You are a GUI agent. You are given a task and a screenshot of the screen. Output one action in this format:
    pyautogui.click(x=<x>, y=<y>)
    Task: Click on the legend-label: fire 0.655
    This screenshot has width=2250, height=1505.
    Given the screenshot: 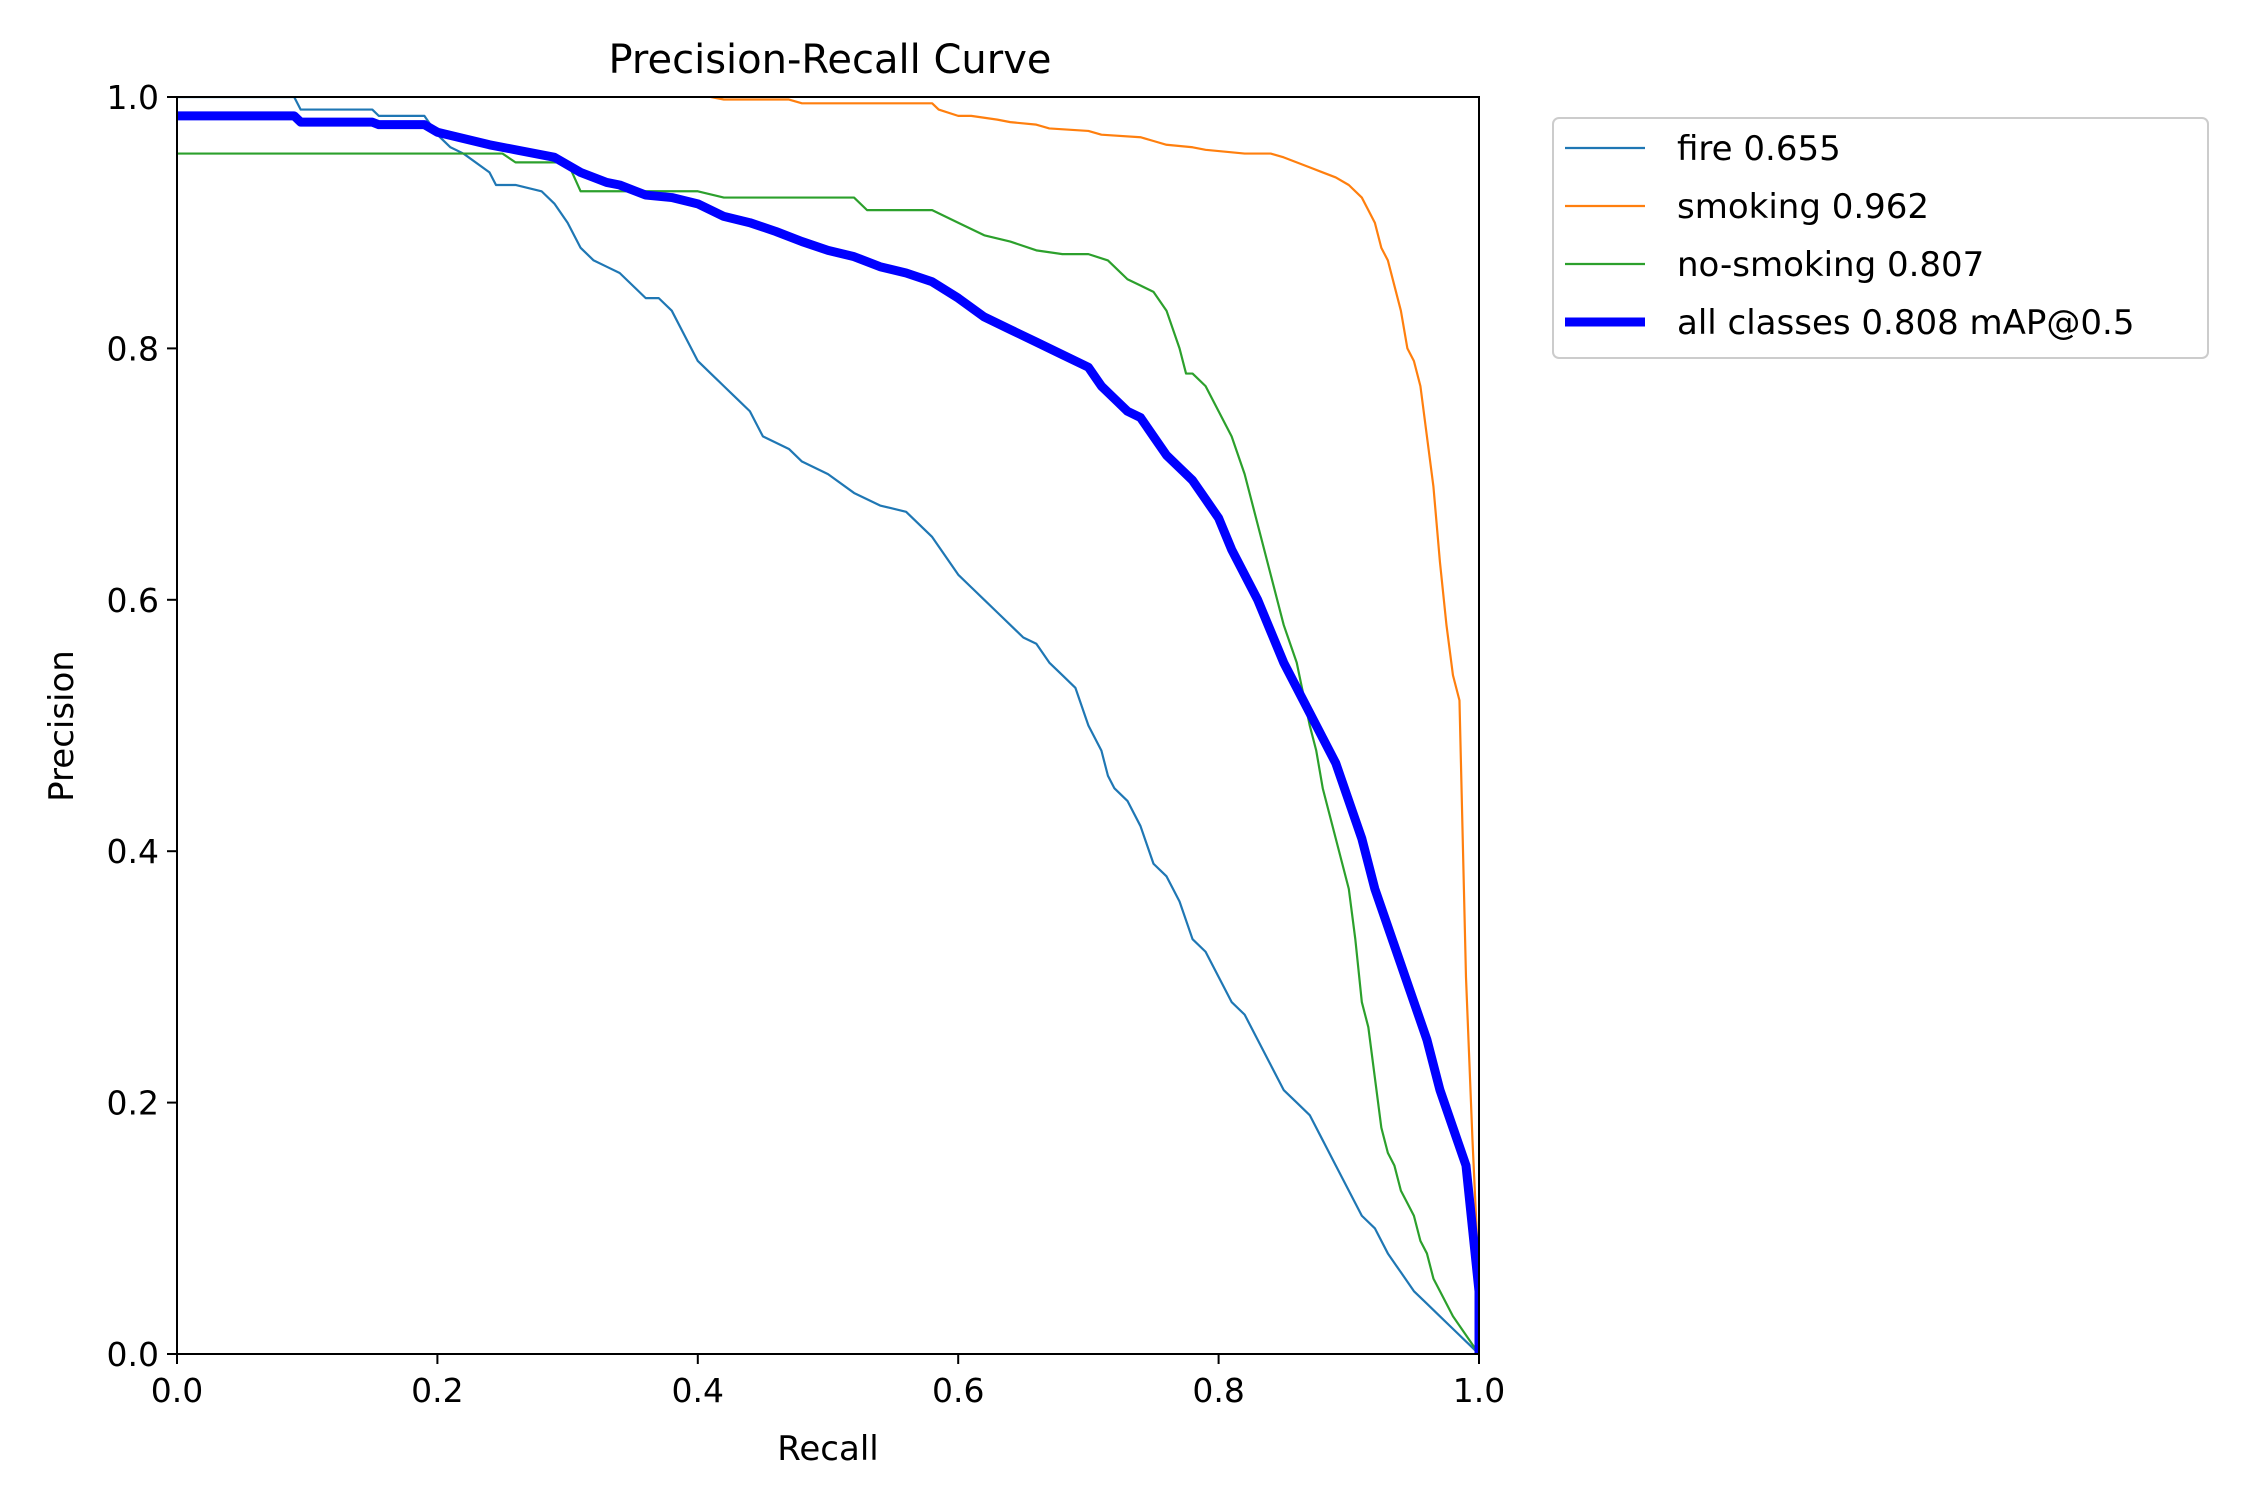 What is the action you would take?
    pyautogui.click(x=1759, y=149)
    